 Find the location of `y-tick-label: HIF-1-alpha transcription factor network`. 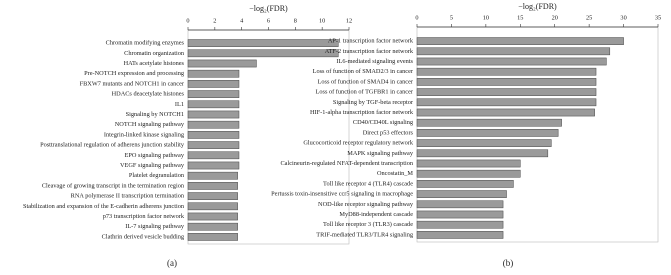

y-tick-label: HIF-1-alpha transcription factor network is located at coordinates (362, 112).